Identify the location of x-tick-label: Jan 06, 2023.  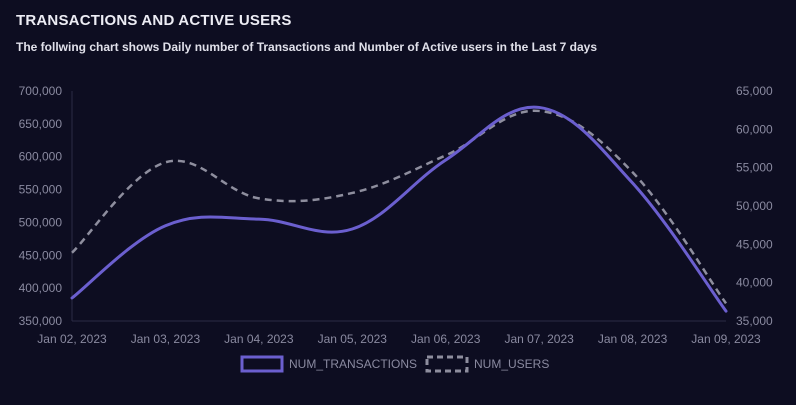
(446, 339).